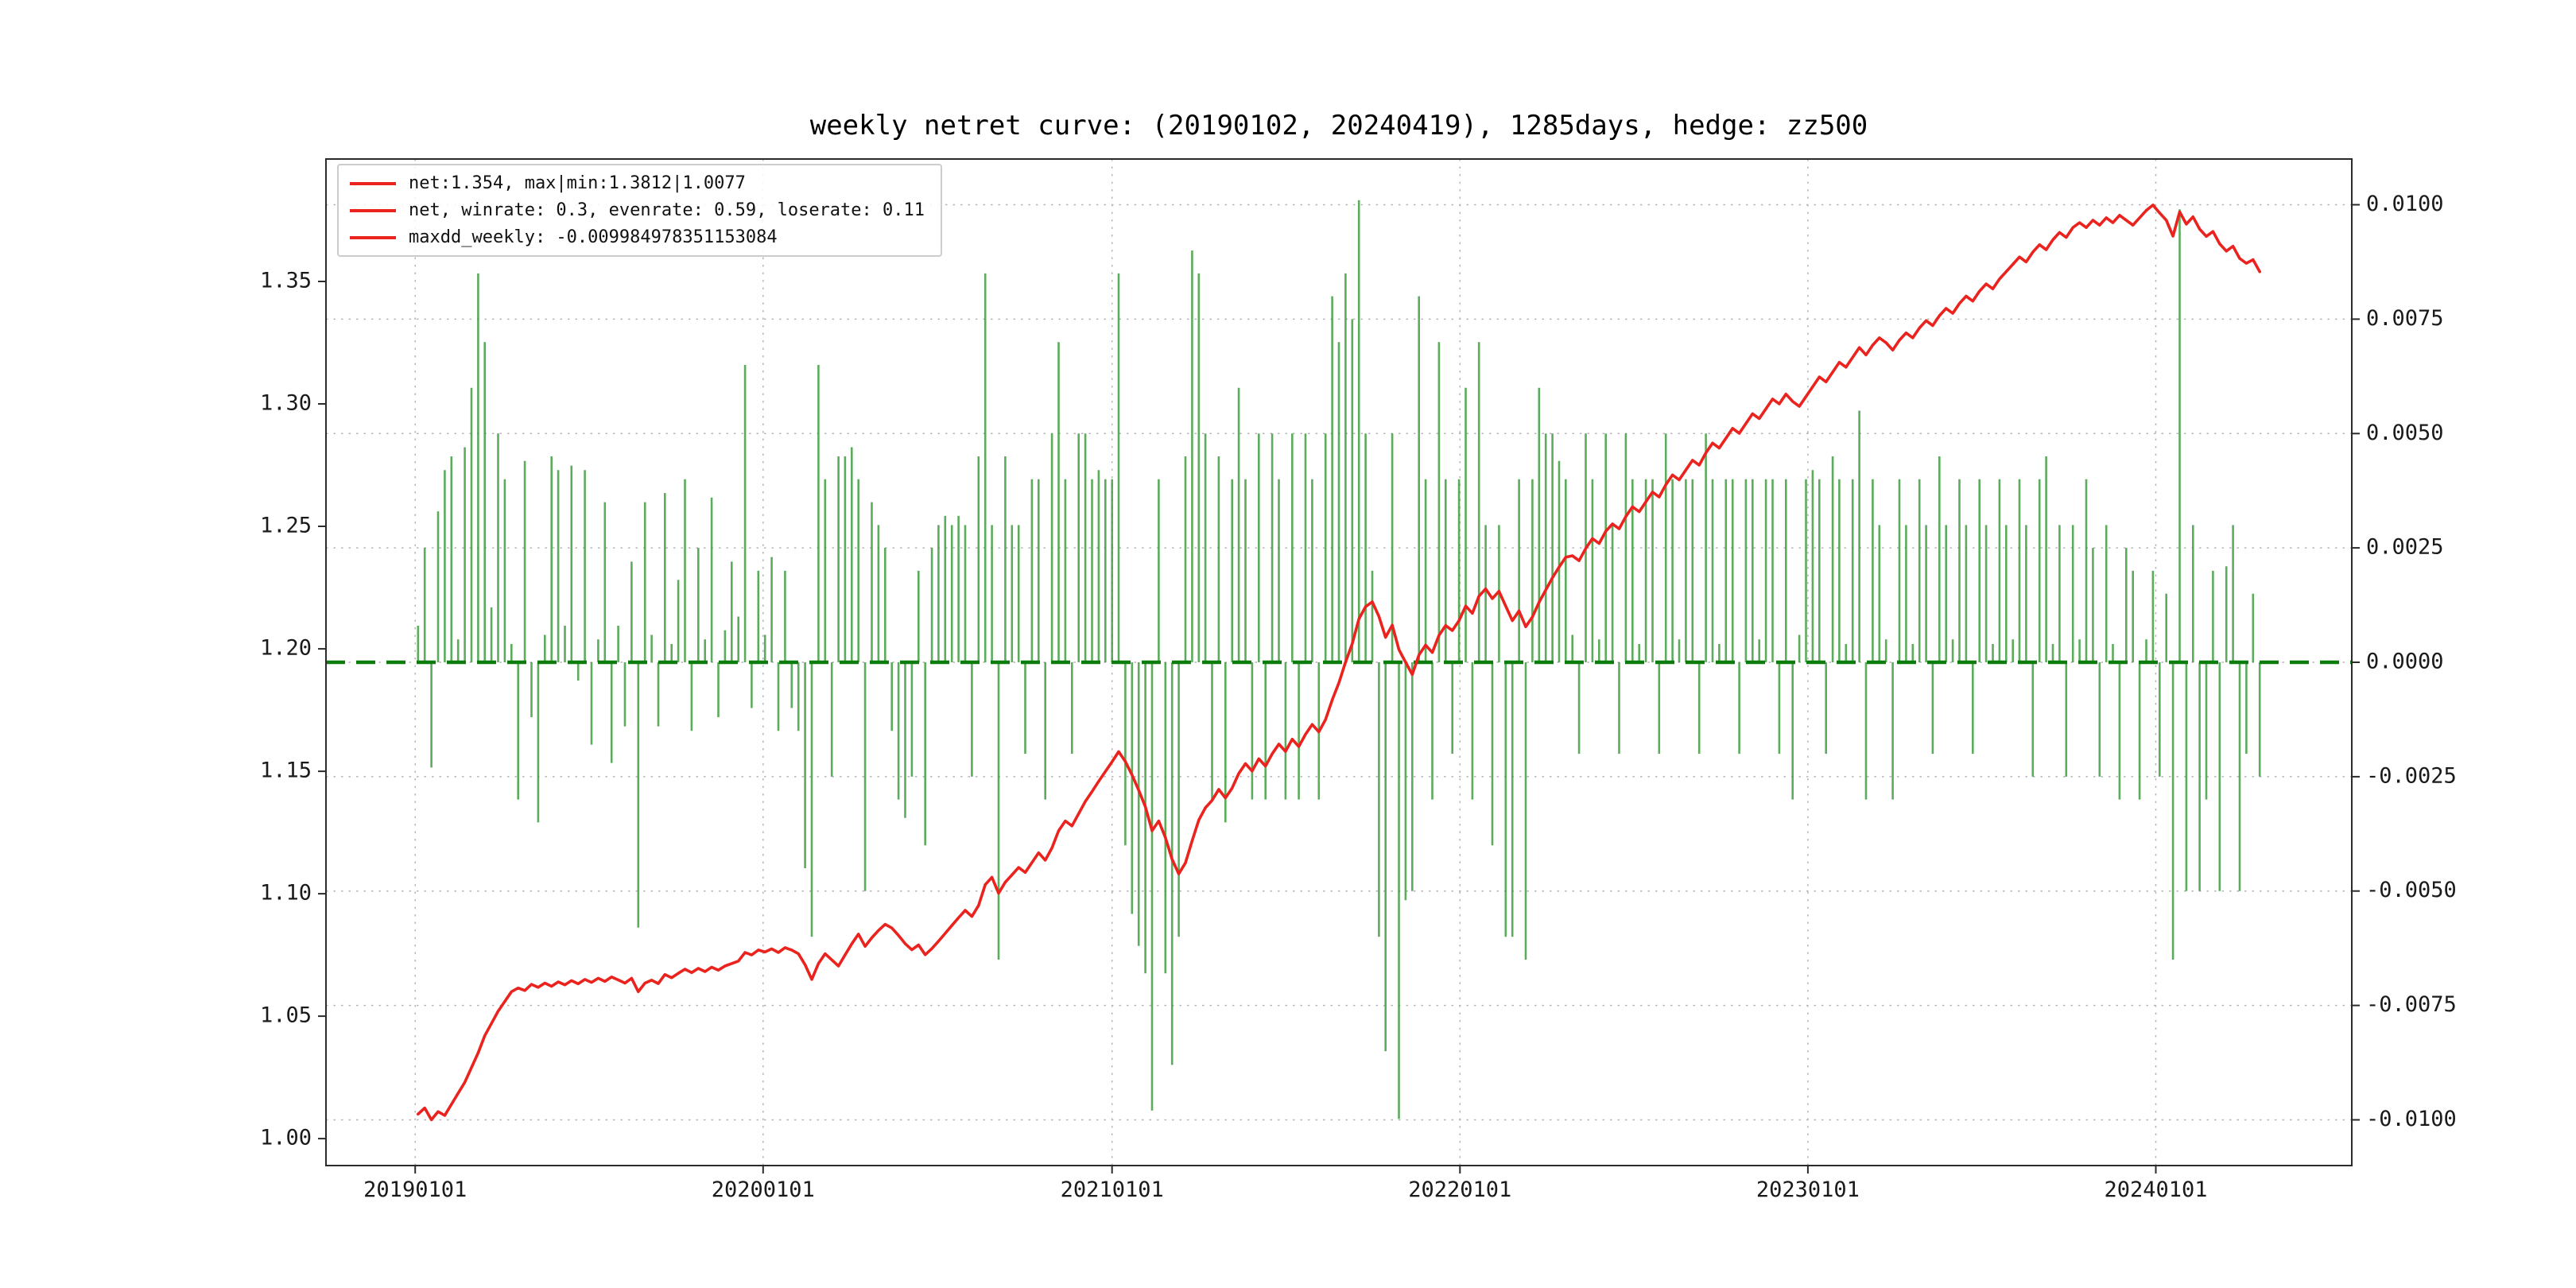  I want to click on svg-text: 20190101, so click(415, 1189).